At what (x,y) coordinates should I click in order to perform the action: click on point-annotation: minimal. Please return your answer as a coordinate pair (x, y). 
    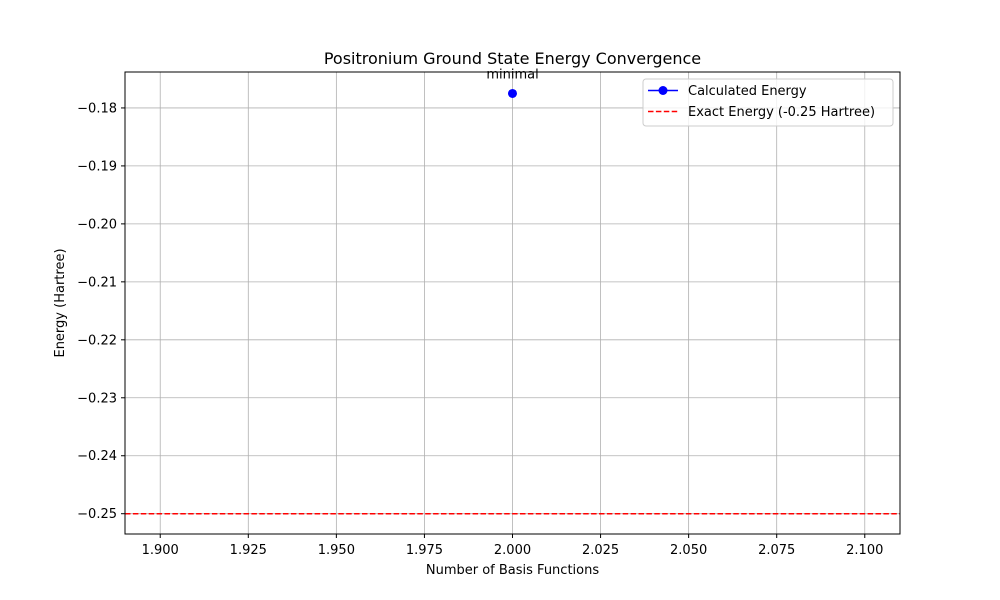
    Looking at the image, I should click on (512, 74).